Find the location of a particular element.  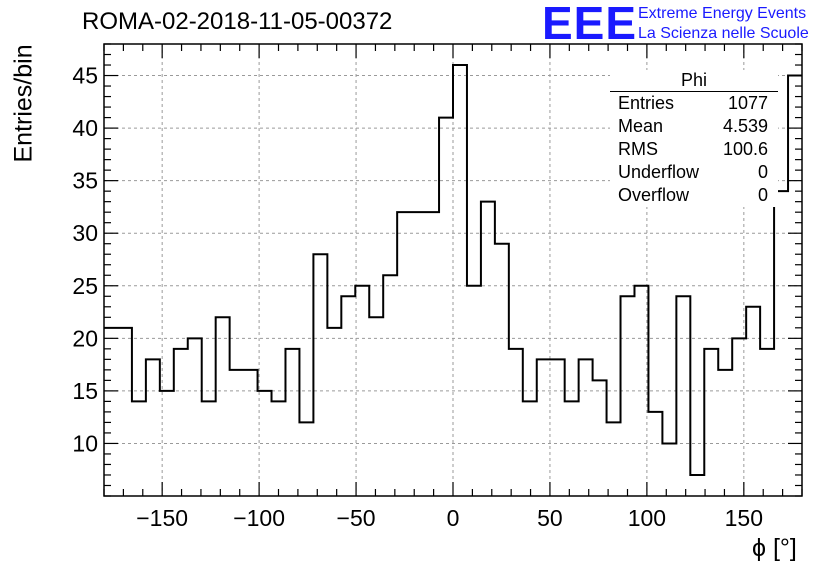

stats-row-overflow: Overflow 0 is located at coordinates (694, 195).